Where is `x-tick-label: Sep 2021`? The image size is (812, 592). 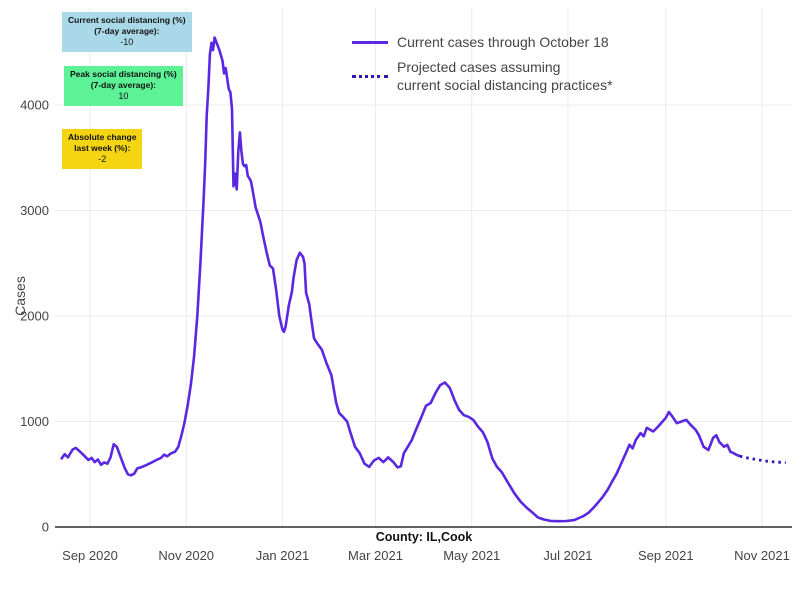
x-tick-label: Sep 2021 is located at coordinates (666, 555).